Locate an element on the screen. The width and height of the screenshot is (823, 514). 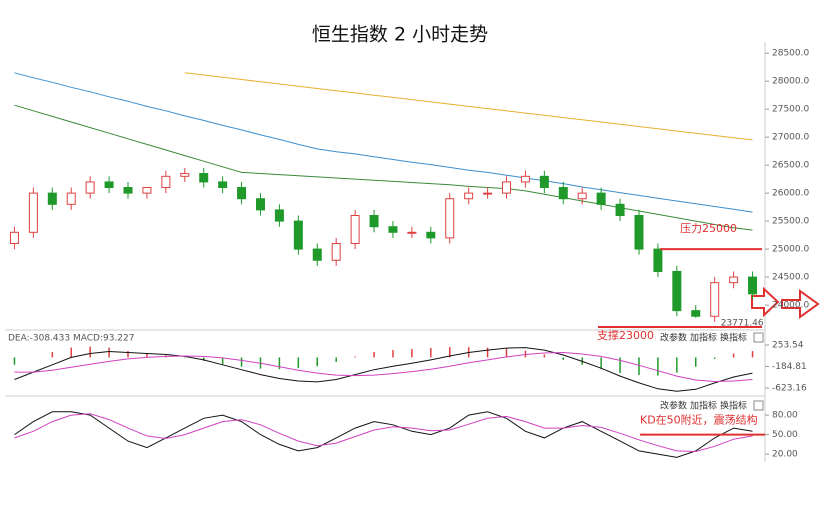
y-tick-label: 28500.0 is located at coordinates (790, 54).